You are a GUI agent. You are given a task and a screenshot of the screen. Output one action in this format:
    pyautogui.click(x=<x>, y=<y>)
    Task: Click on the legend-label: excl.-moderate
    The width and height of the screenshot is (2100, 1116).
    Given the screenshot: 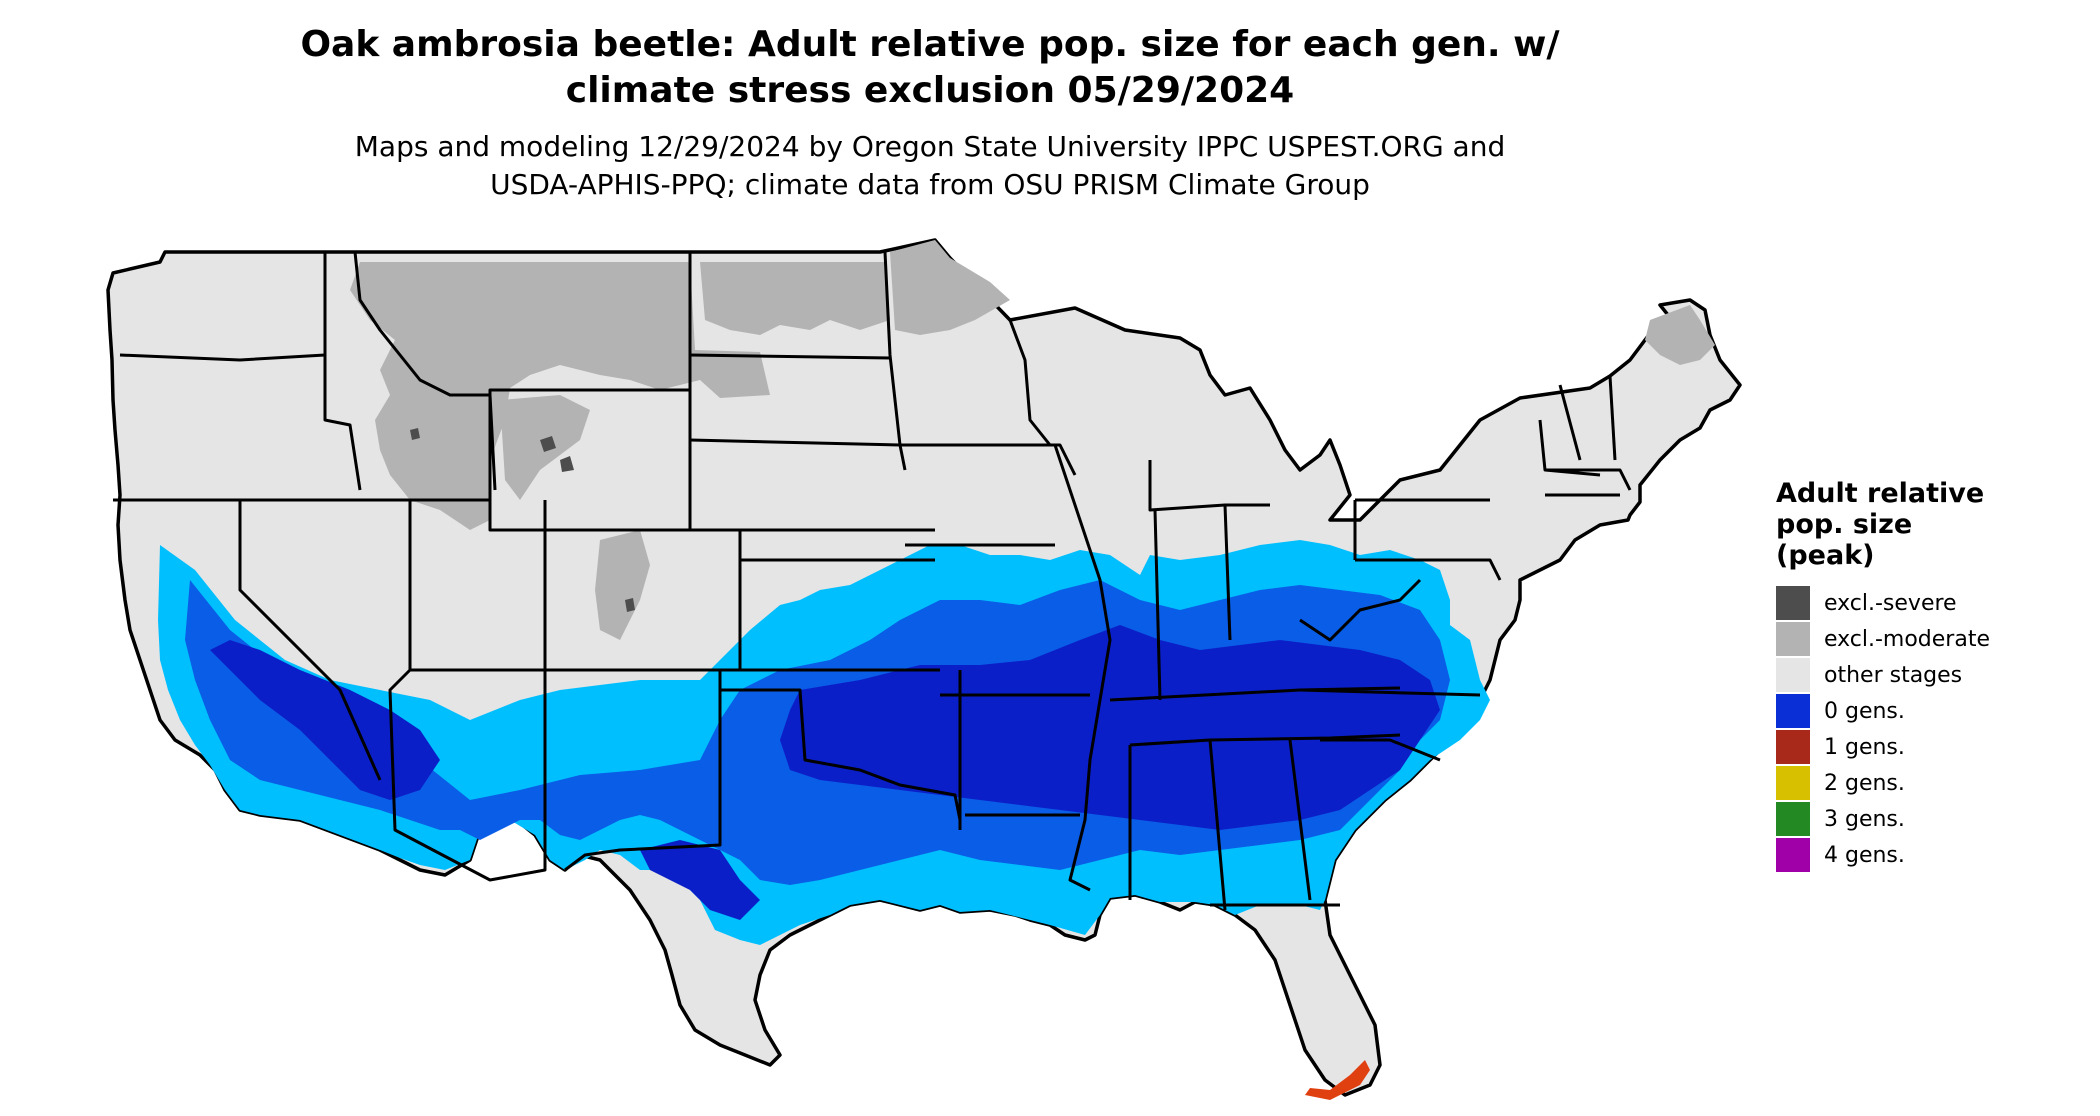 What is the action you would take?
    pyautogui.click(x=1907, y=639)
    